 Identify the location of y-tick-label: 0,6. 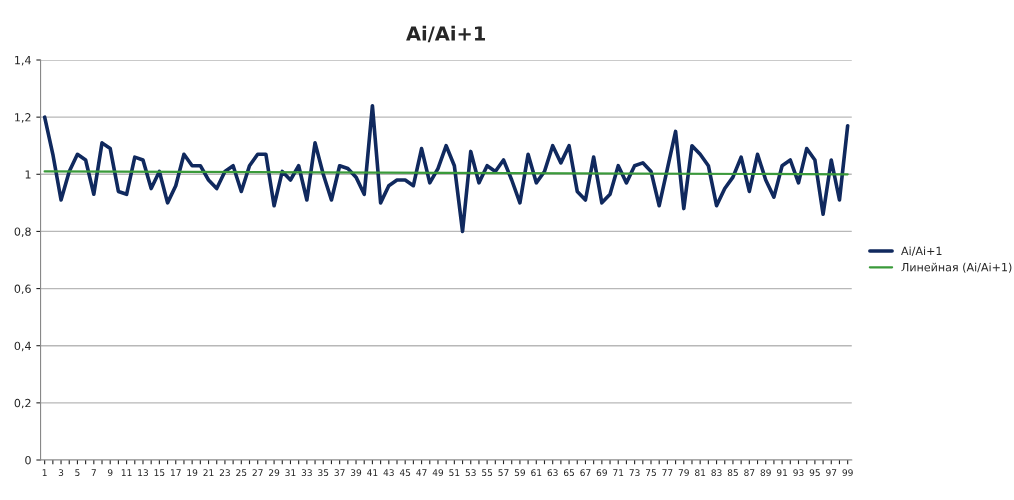
(22, 289).